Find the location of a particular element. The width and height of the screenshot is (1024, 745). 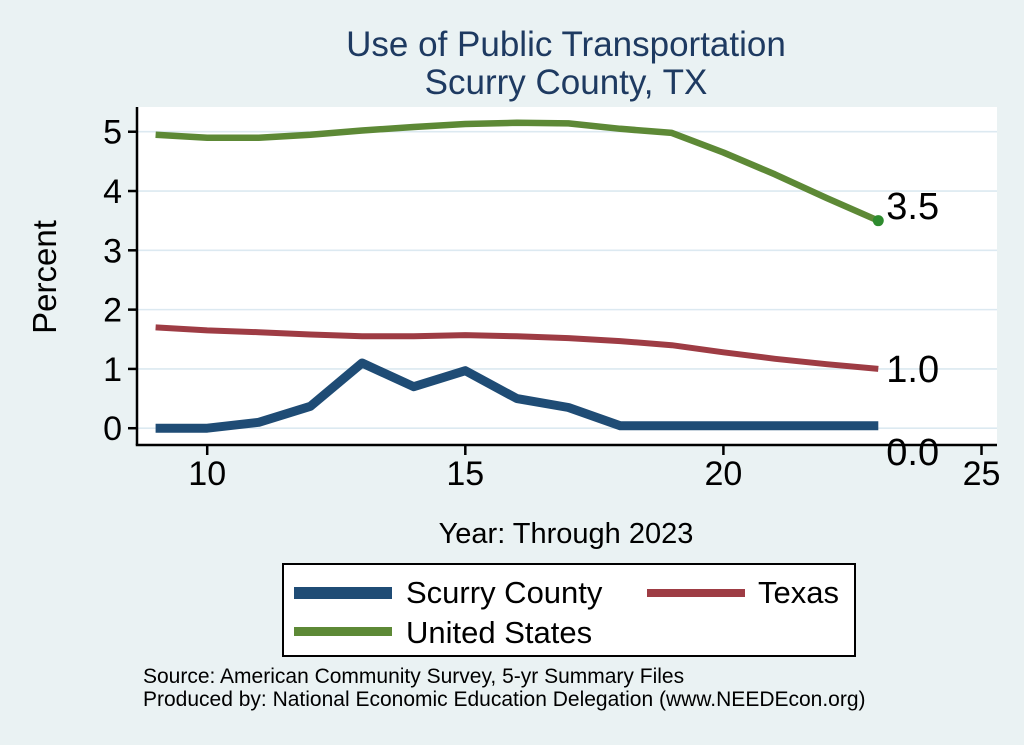

series-end-value-label-united-states: 3.5 is located at coordinates (912, 207).